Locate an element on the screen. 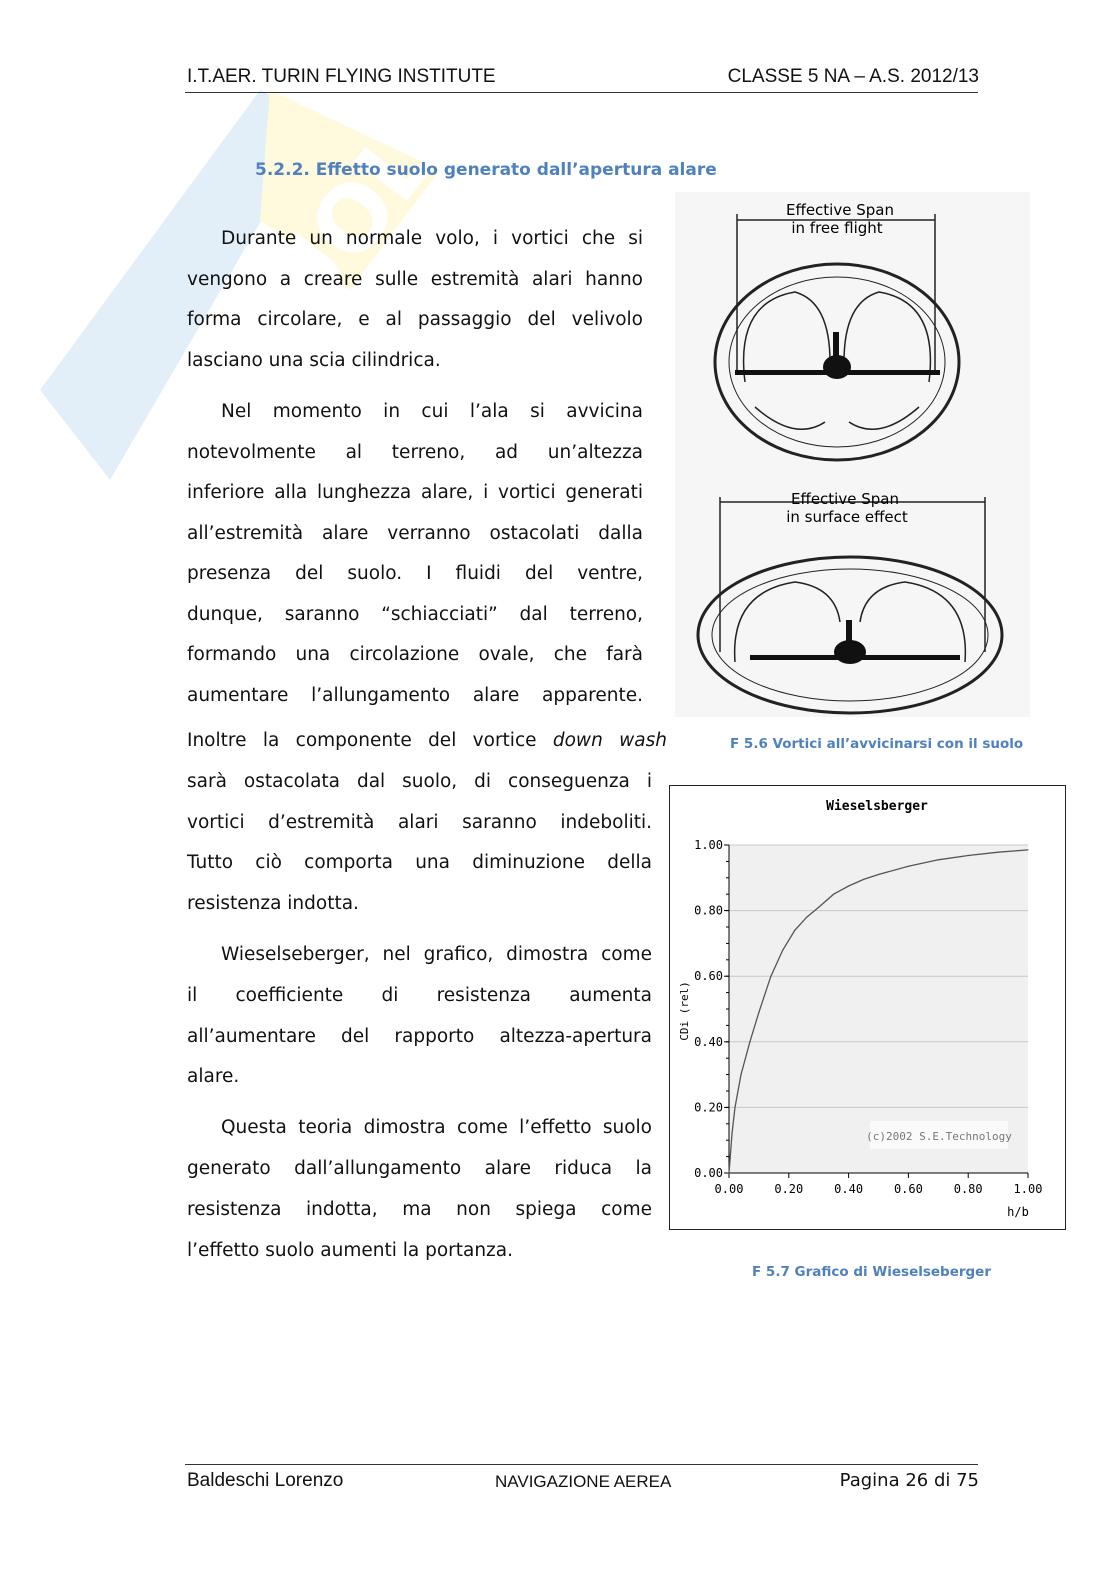 Image resolution: width=1116 pixels, height=1577 pixels. body-line: l’effetto suolo aumenti la portanza. is located at coordinates (350, 1250).